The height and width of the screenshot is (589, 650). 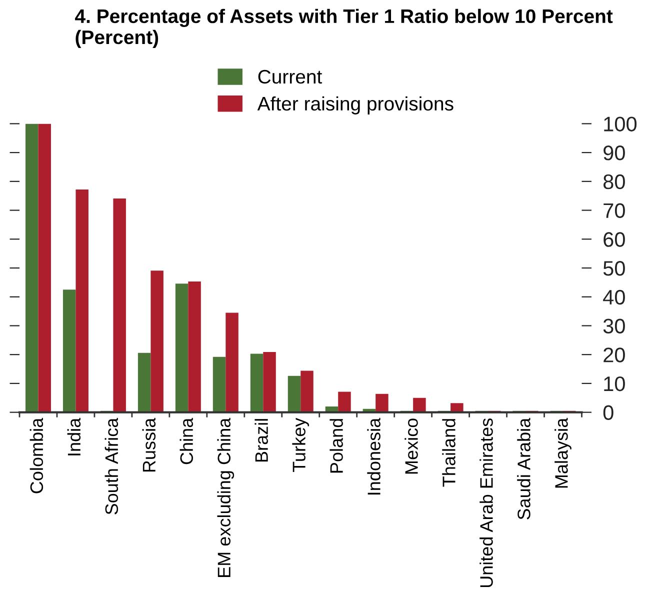 I want to click on x-tick-label: Saudi Arabia, so click(x=523, y=469).